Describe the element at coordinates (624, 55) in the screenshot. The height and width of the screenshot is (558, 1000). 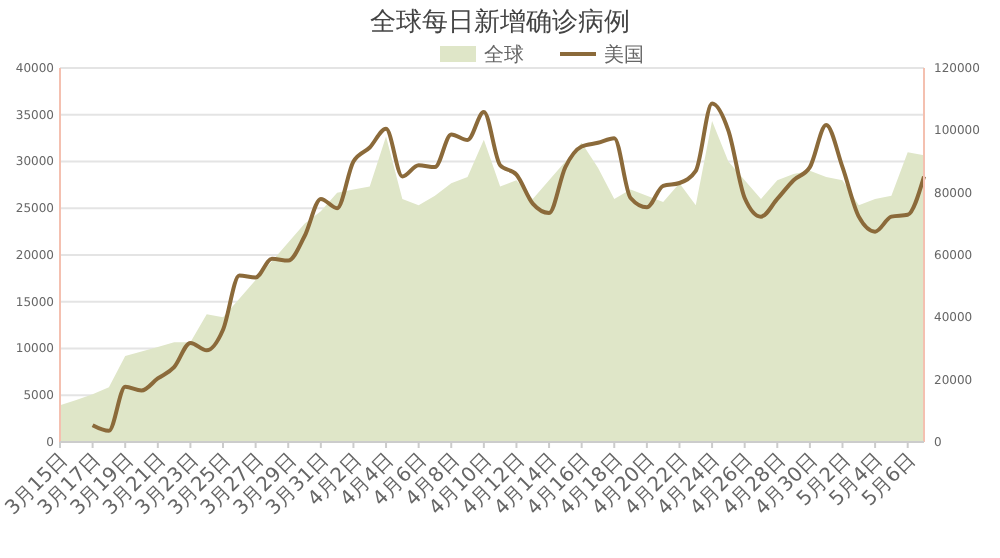
I see `legend-label: 美国` at that location.